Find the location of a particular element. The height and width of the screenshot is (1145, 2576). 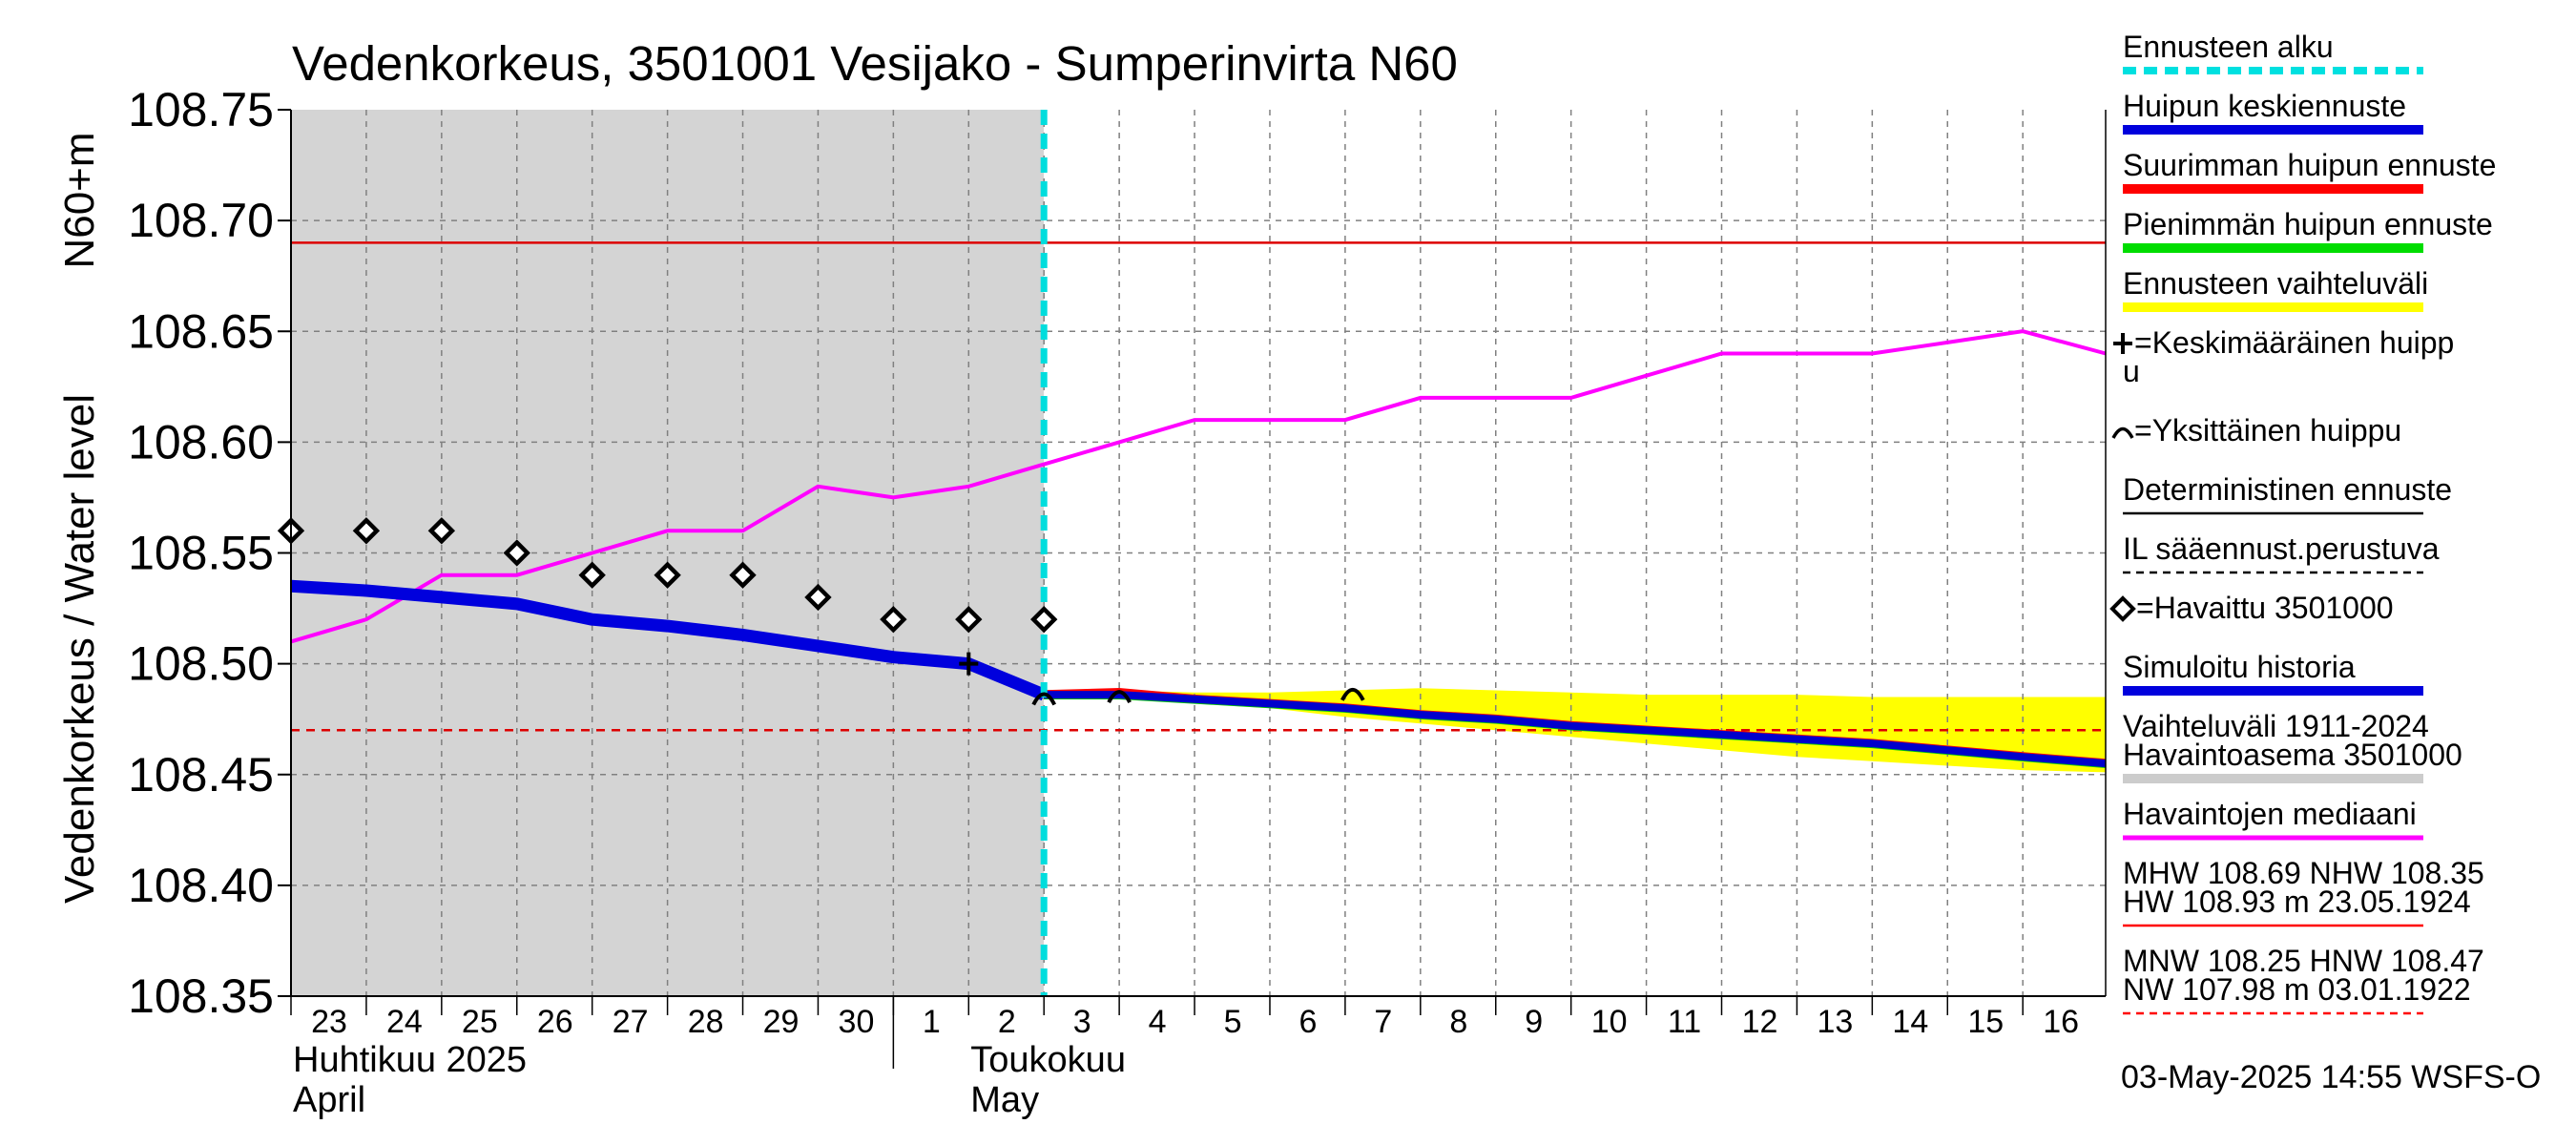

legend-label: Ennusteen alku is located at coordinates (2228, 47).